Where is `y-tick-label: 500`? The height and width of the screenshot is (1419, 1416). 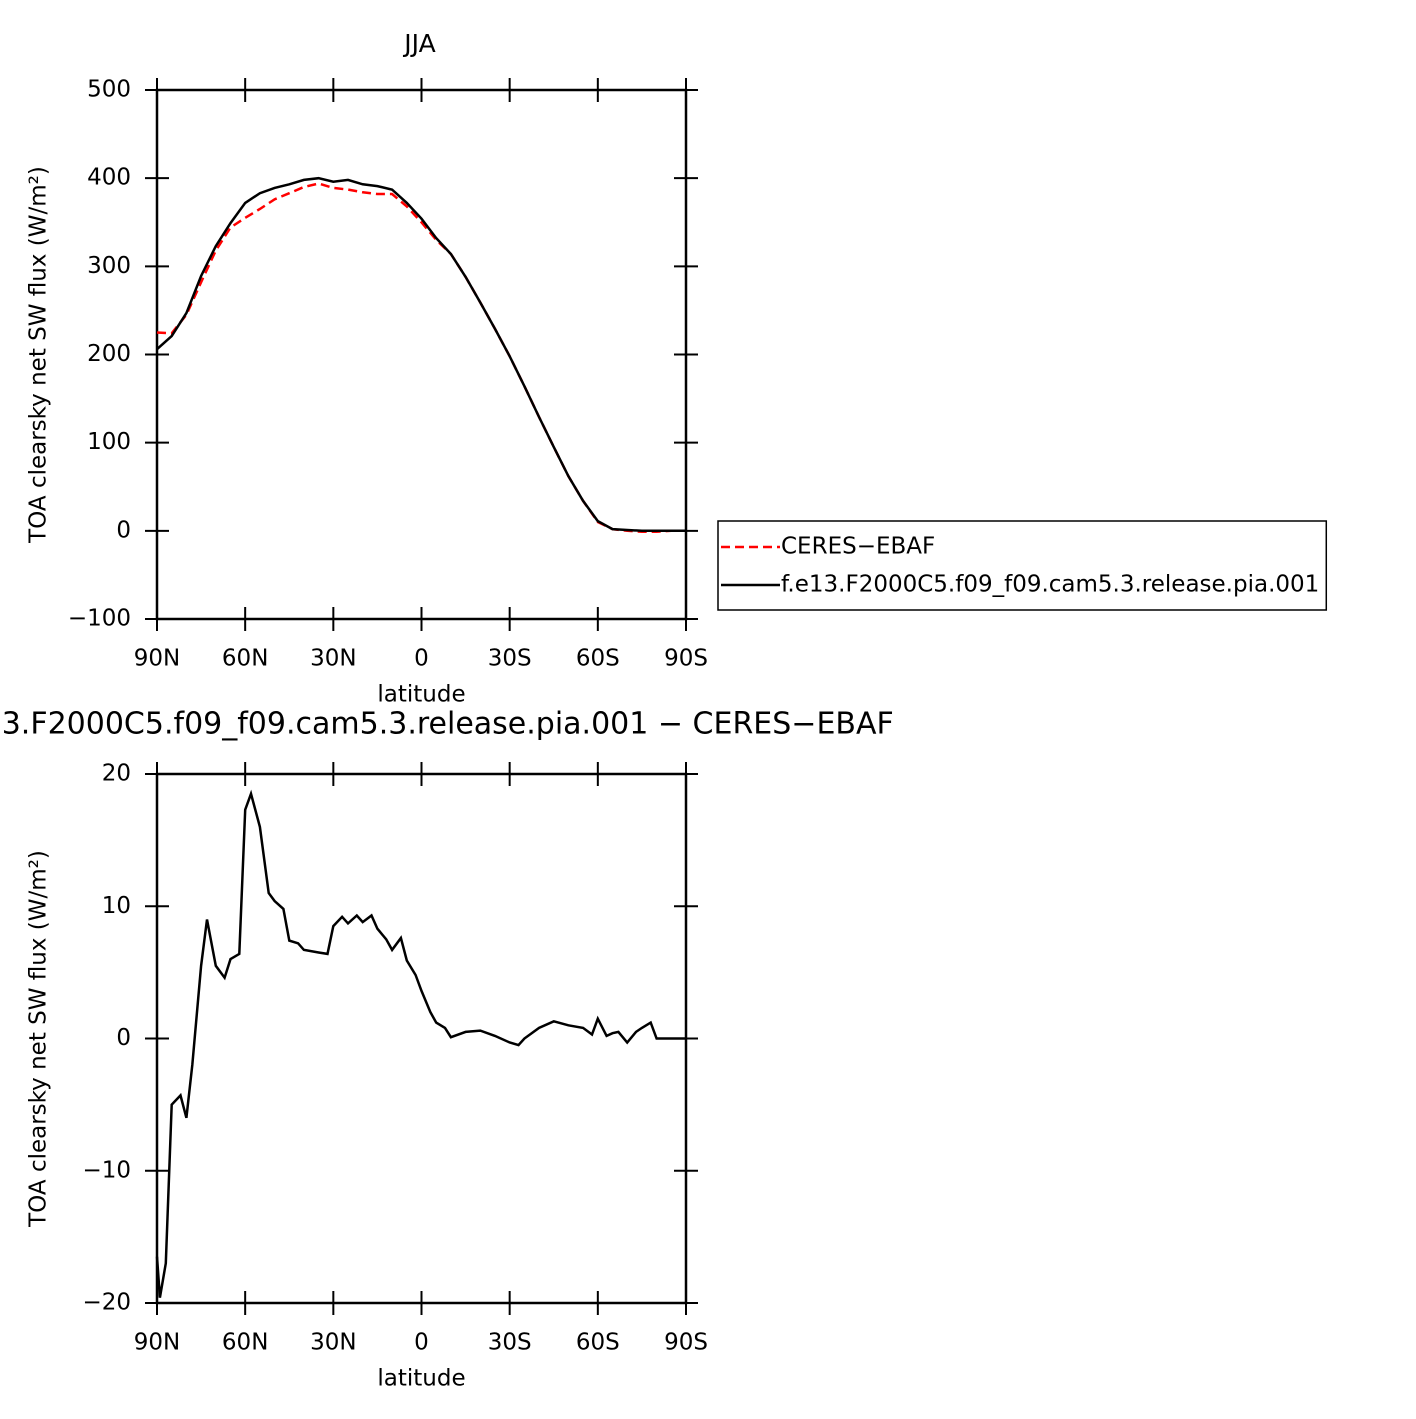 y-tick-label: 500 is located at coordinates (109, 90).